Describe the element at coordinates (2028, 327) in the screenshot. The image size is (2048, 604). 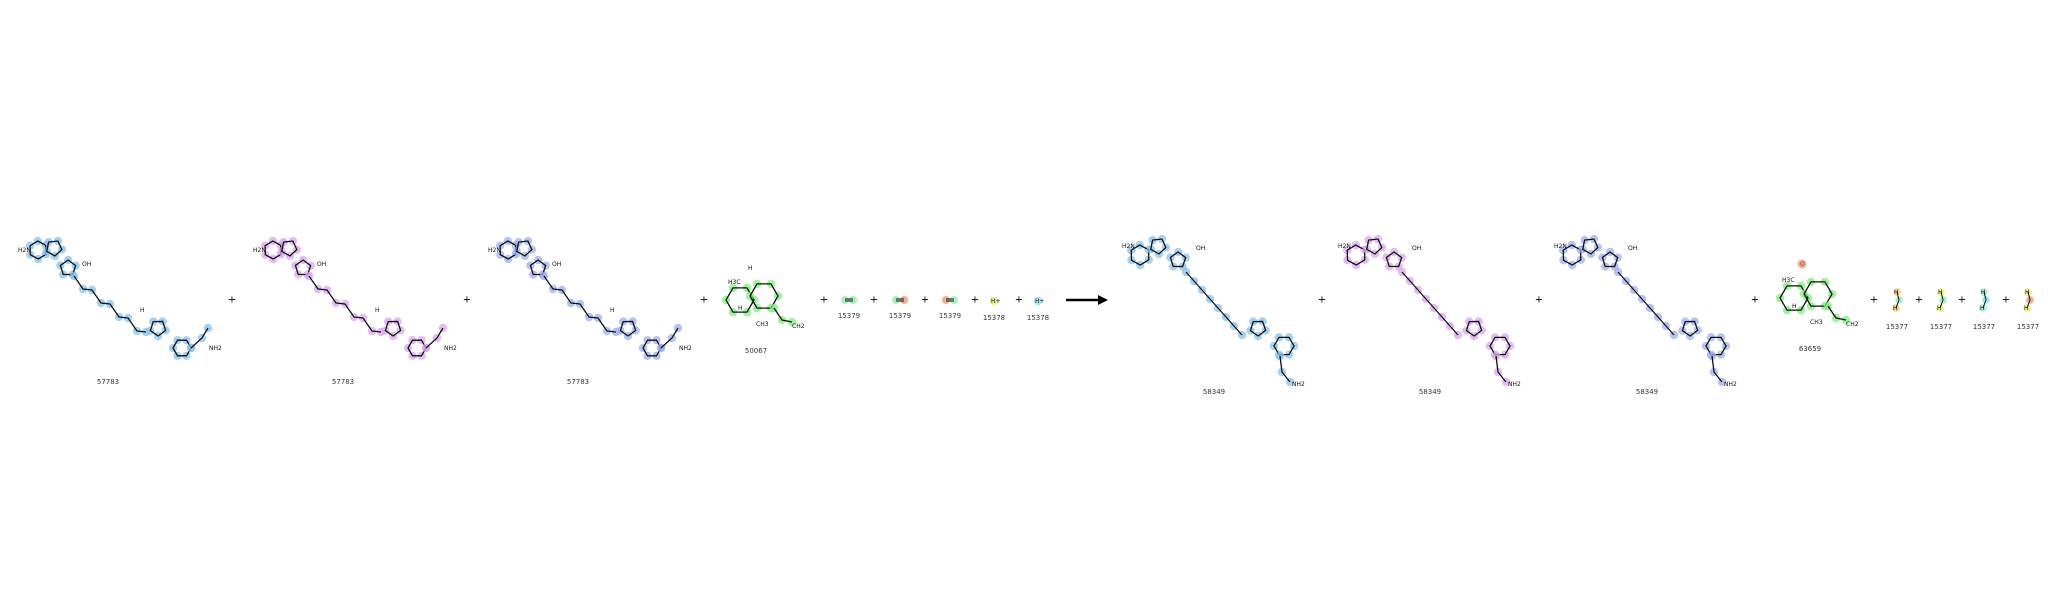
I see `product-8-id: 15377` at that location.